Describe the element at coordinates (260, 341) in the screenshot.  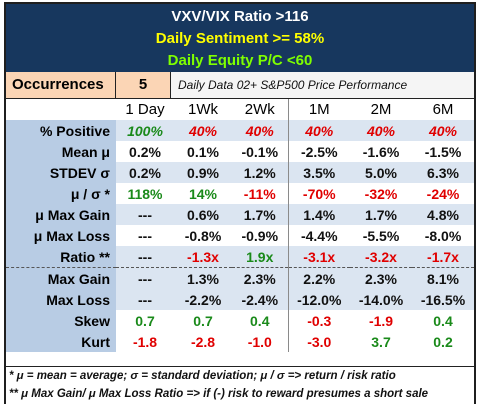
I see `table-cell: -1.0` at that location.